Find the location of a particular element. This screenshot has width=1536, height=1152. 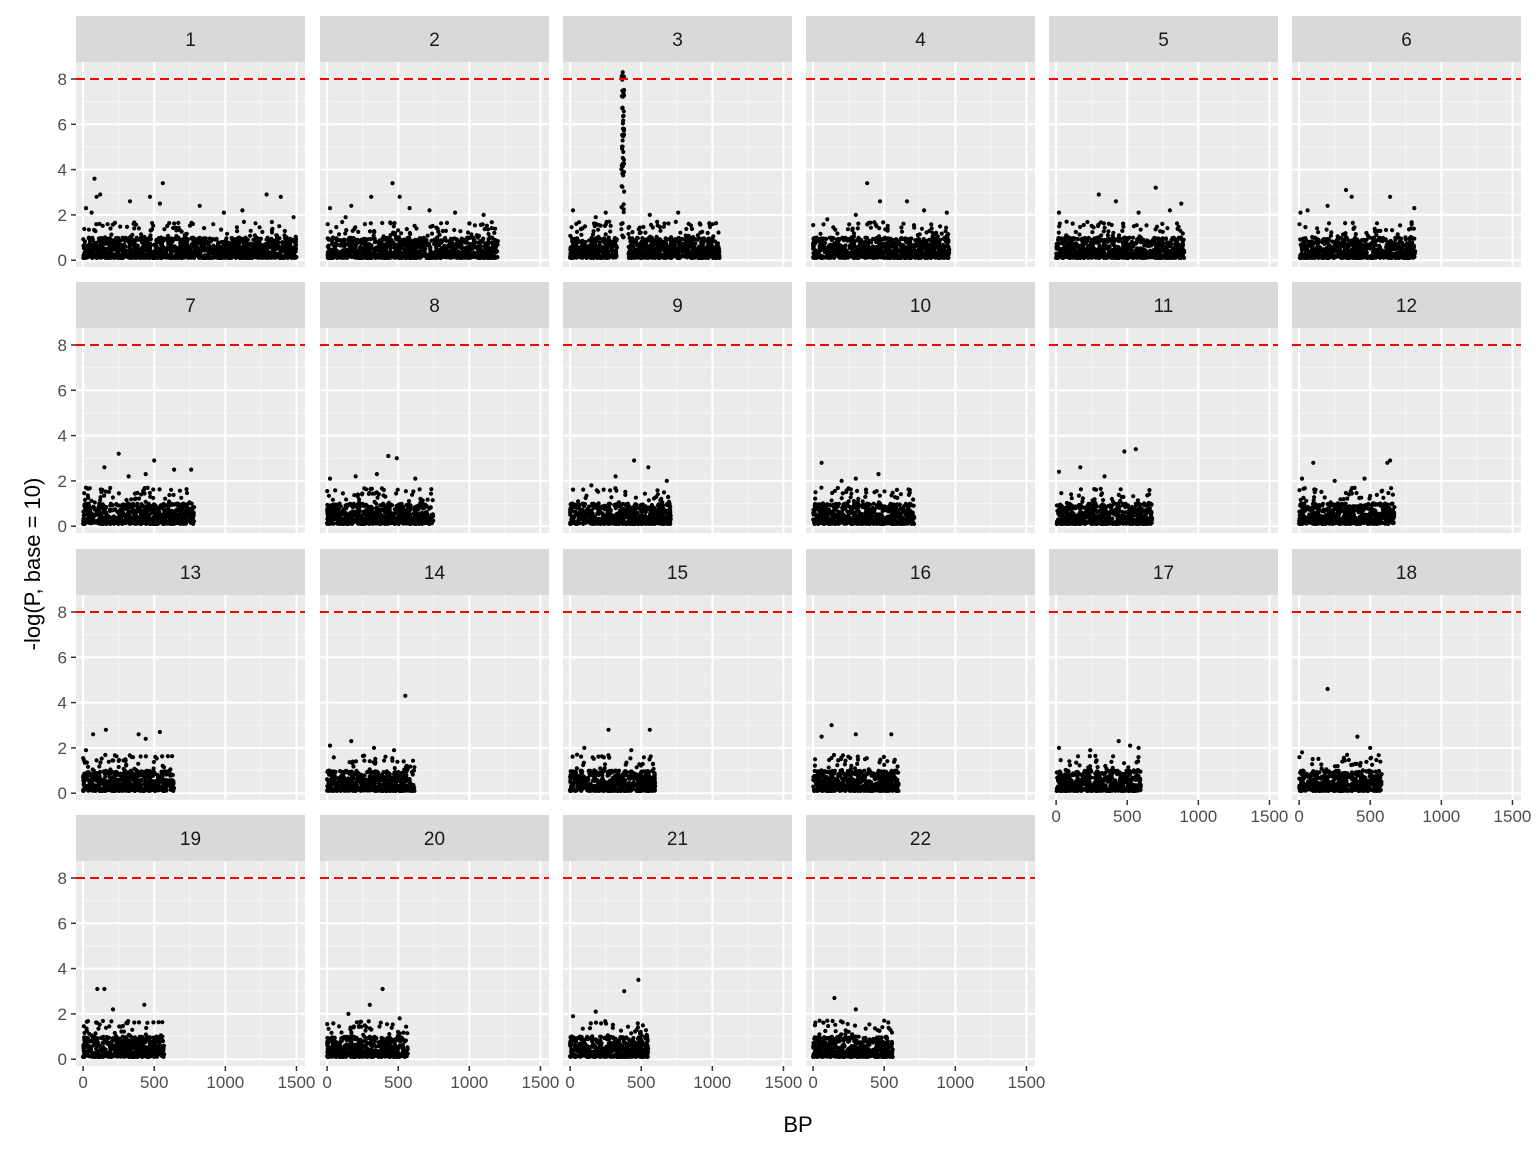

data-points is located at coordinates (190, 218).